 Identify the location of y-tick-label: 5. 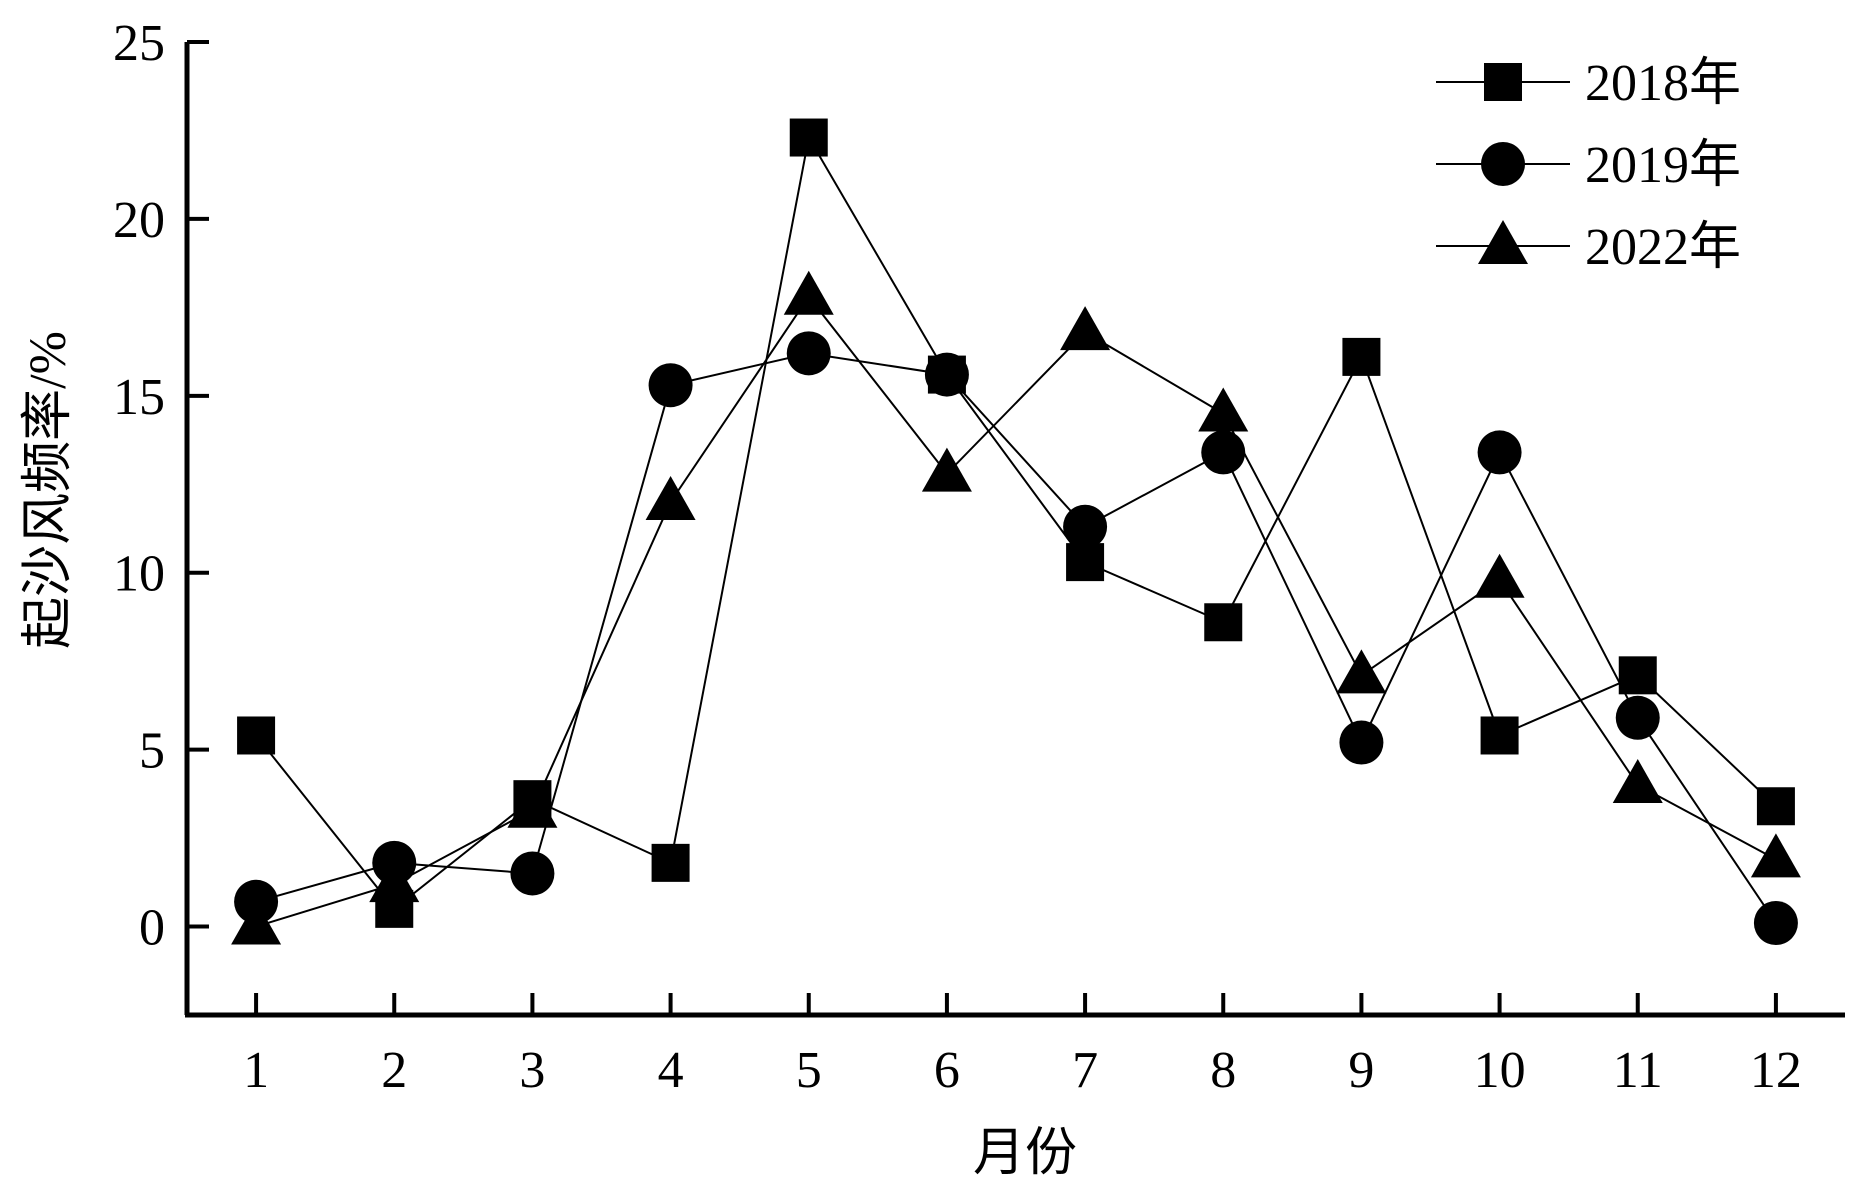
(152, 751).